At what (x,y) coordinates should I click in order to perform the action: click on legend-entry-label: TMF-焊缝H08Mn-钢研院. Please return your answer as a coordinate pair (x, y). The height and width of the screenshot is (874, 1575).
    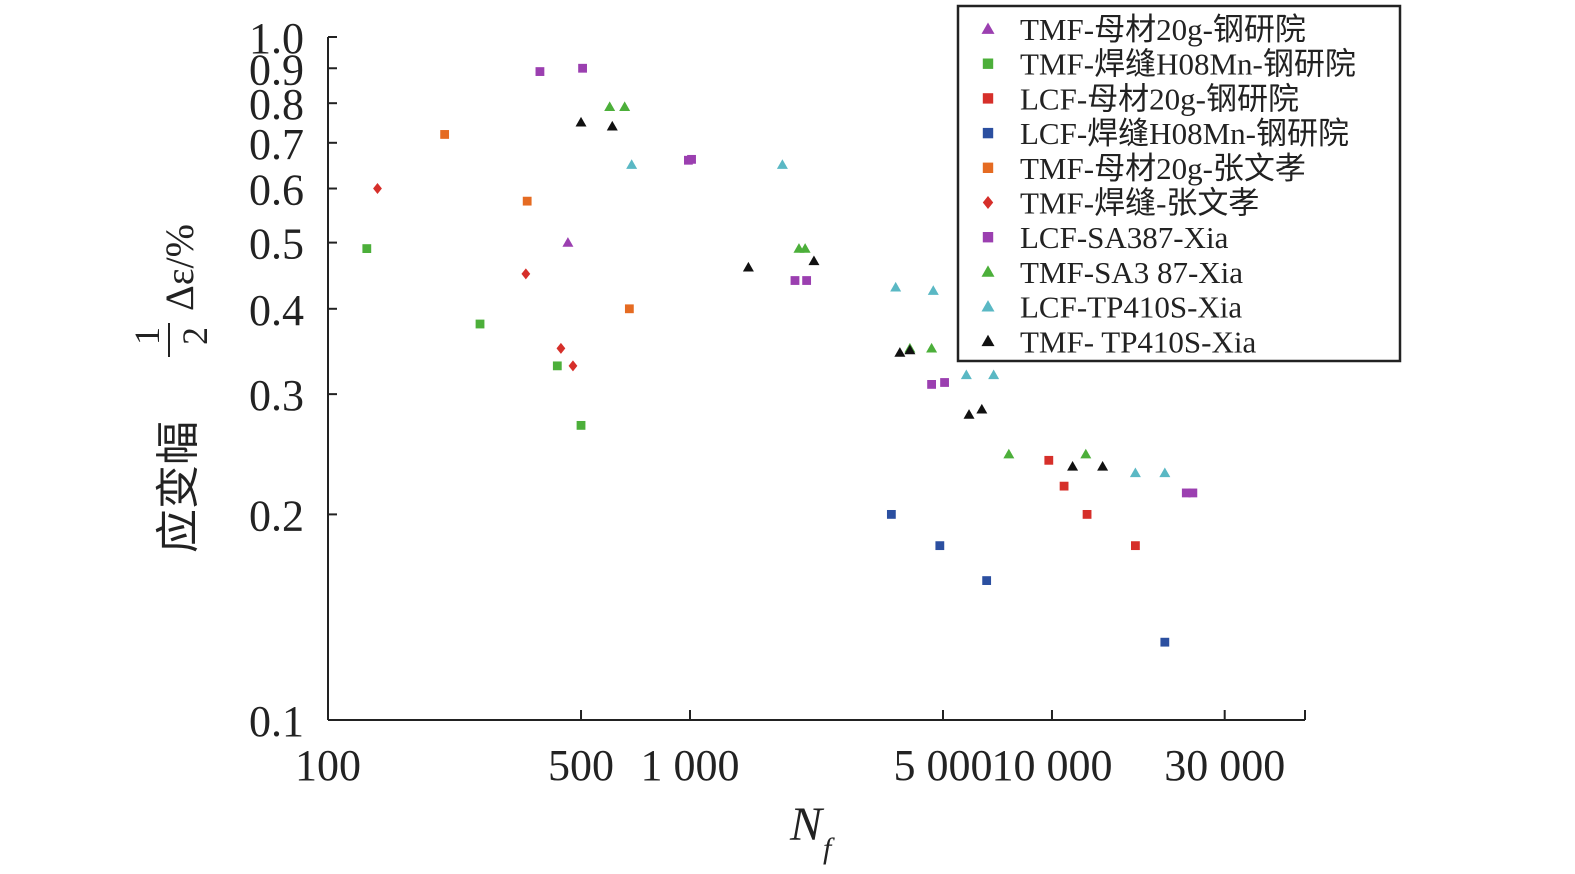
    Looking at the image, I should click on (1188, 64).